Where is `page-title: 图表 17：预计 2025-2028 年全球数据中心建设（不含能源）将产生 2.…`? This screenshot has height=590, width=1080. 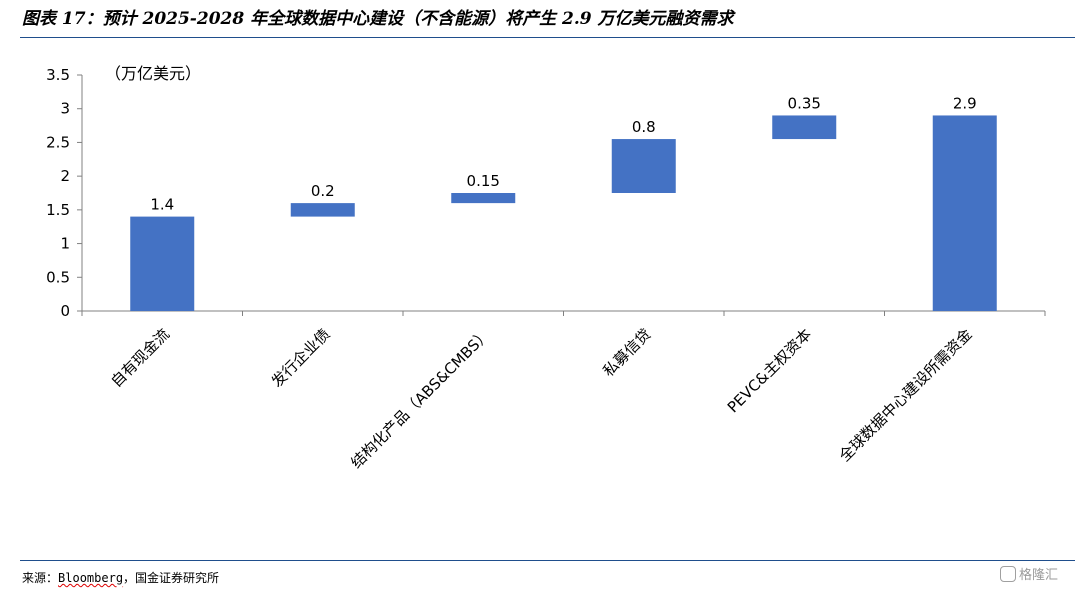
page-title: 图表 17：预计 2025-2028 年全球数据中心建设（不含能源）将产生 2.… is located at coordinates (378, 19).